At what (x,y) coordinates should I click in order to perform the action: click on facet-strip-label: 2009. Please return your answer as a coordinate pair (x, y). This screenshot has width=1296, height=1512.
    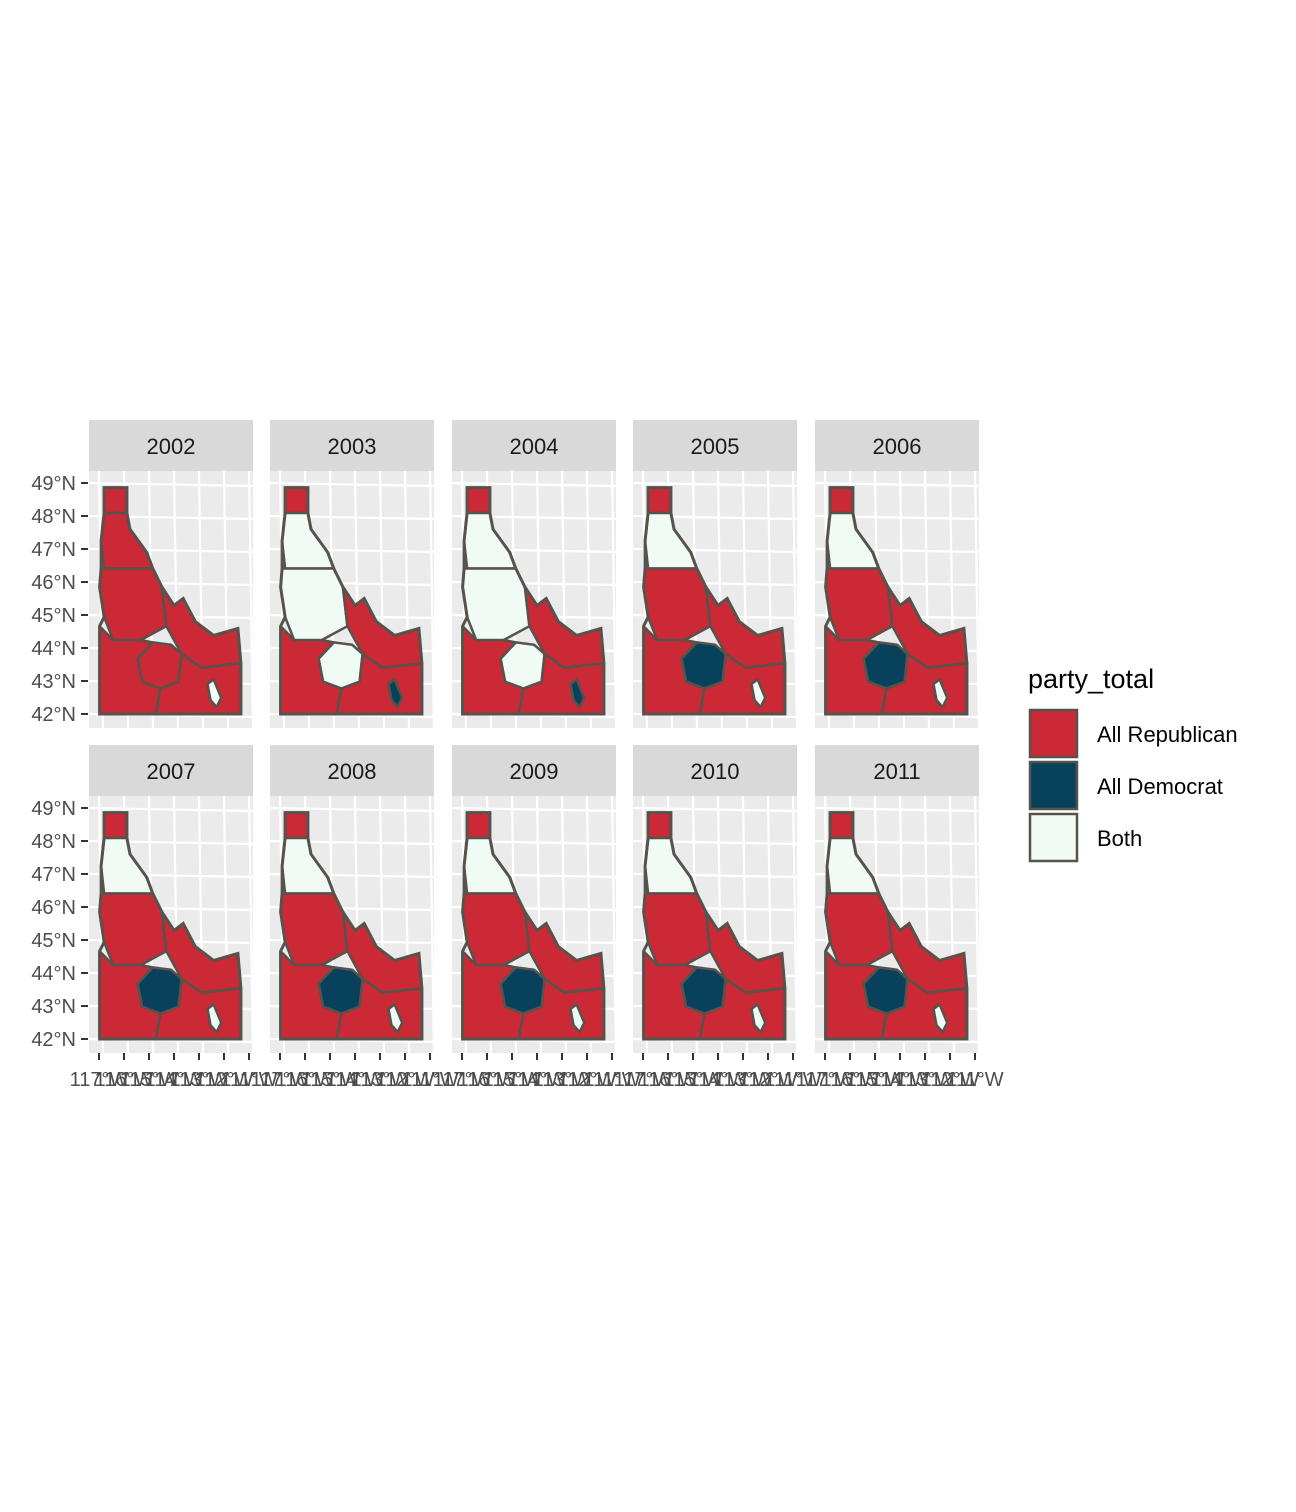
    Looking at the image, I should click on (534, 771).